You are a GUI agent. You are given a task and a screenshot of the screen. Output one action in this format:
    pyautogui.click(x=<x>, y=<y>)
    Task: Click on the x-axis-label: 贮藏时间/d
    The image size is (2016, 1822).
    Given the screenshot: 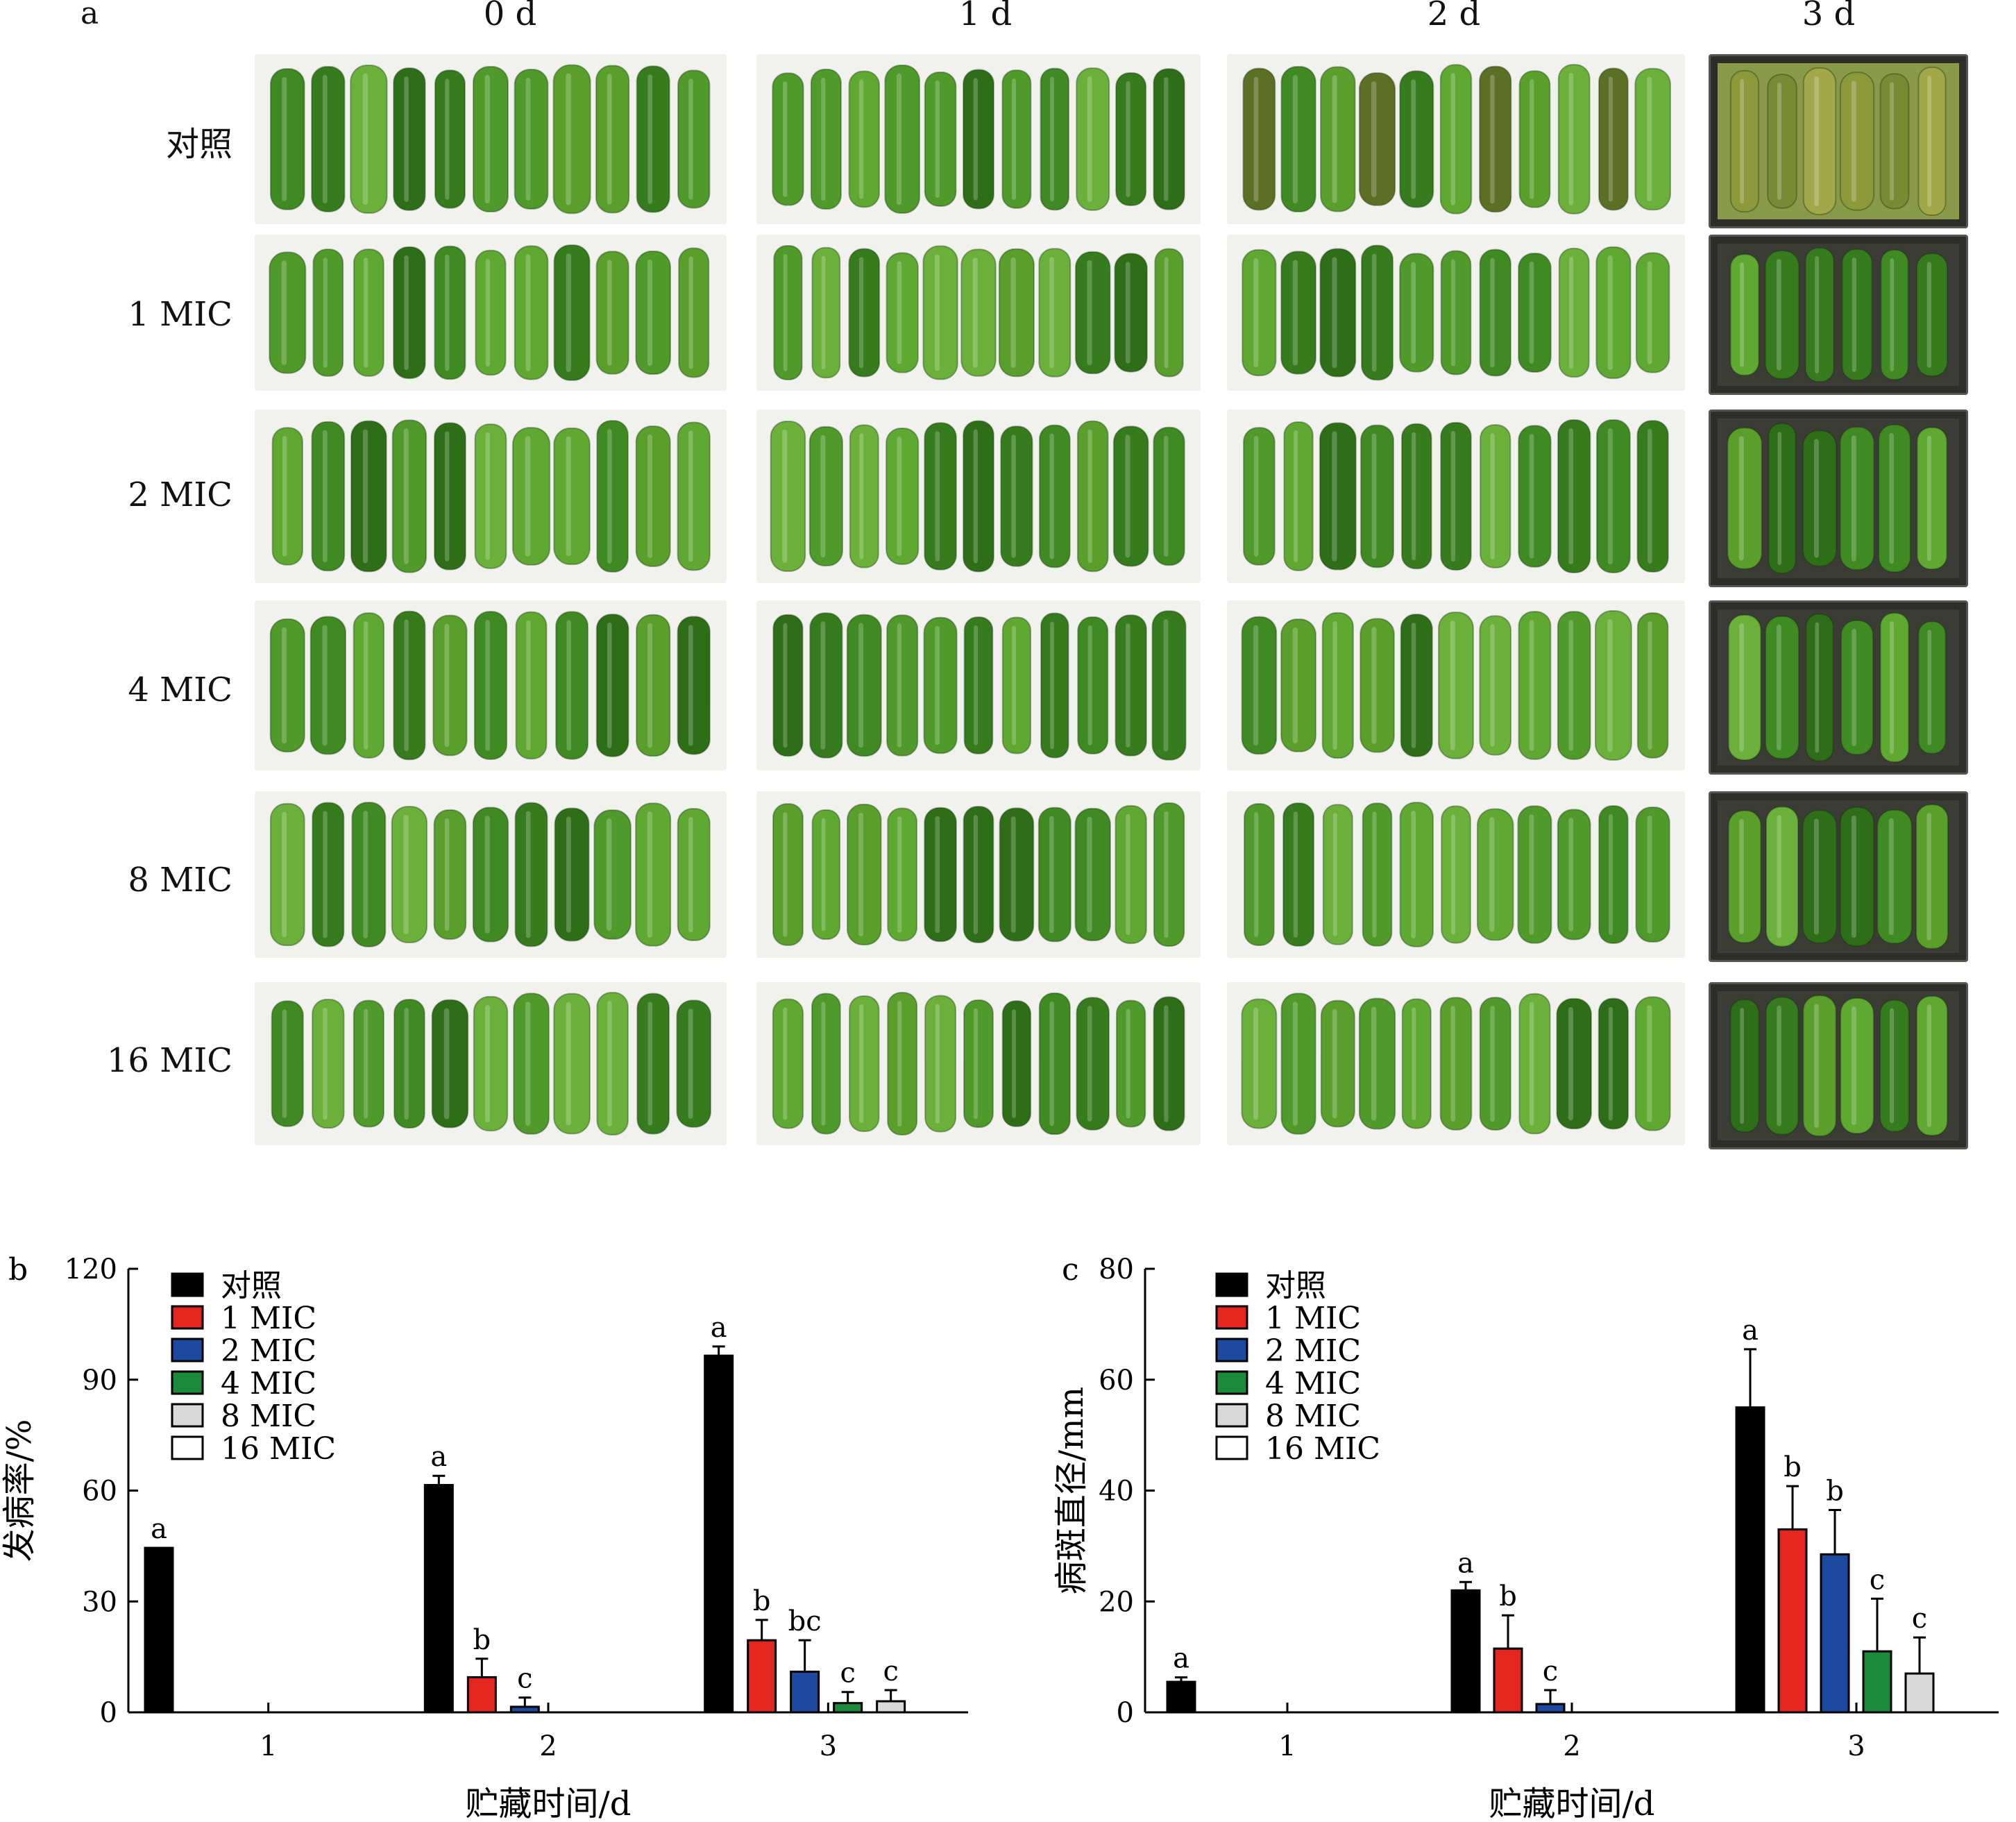 What is the action you would take?
    pyautogui.click(x=549, y=1804)
    